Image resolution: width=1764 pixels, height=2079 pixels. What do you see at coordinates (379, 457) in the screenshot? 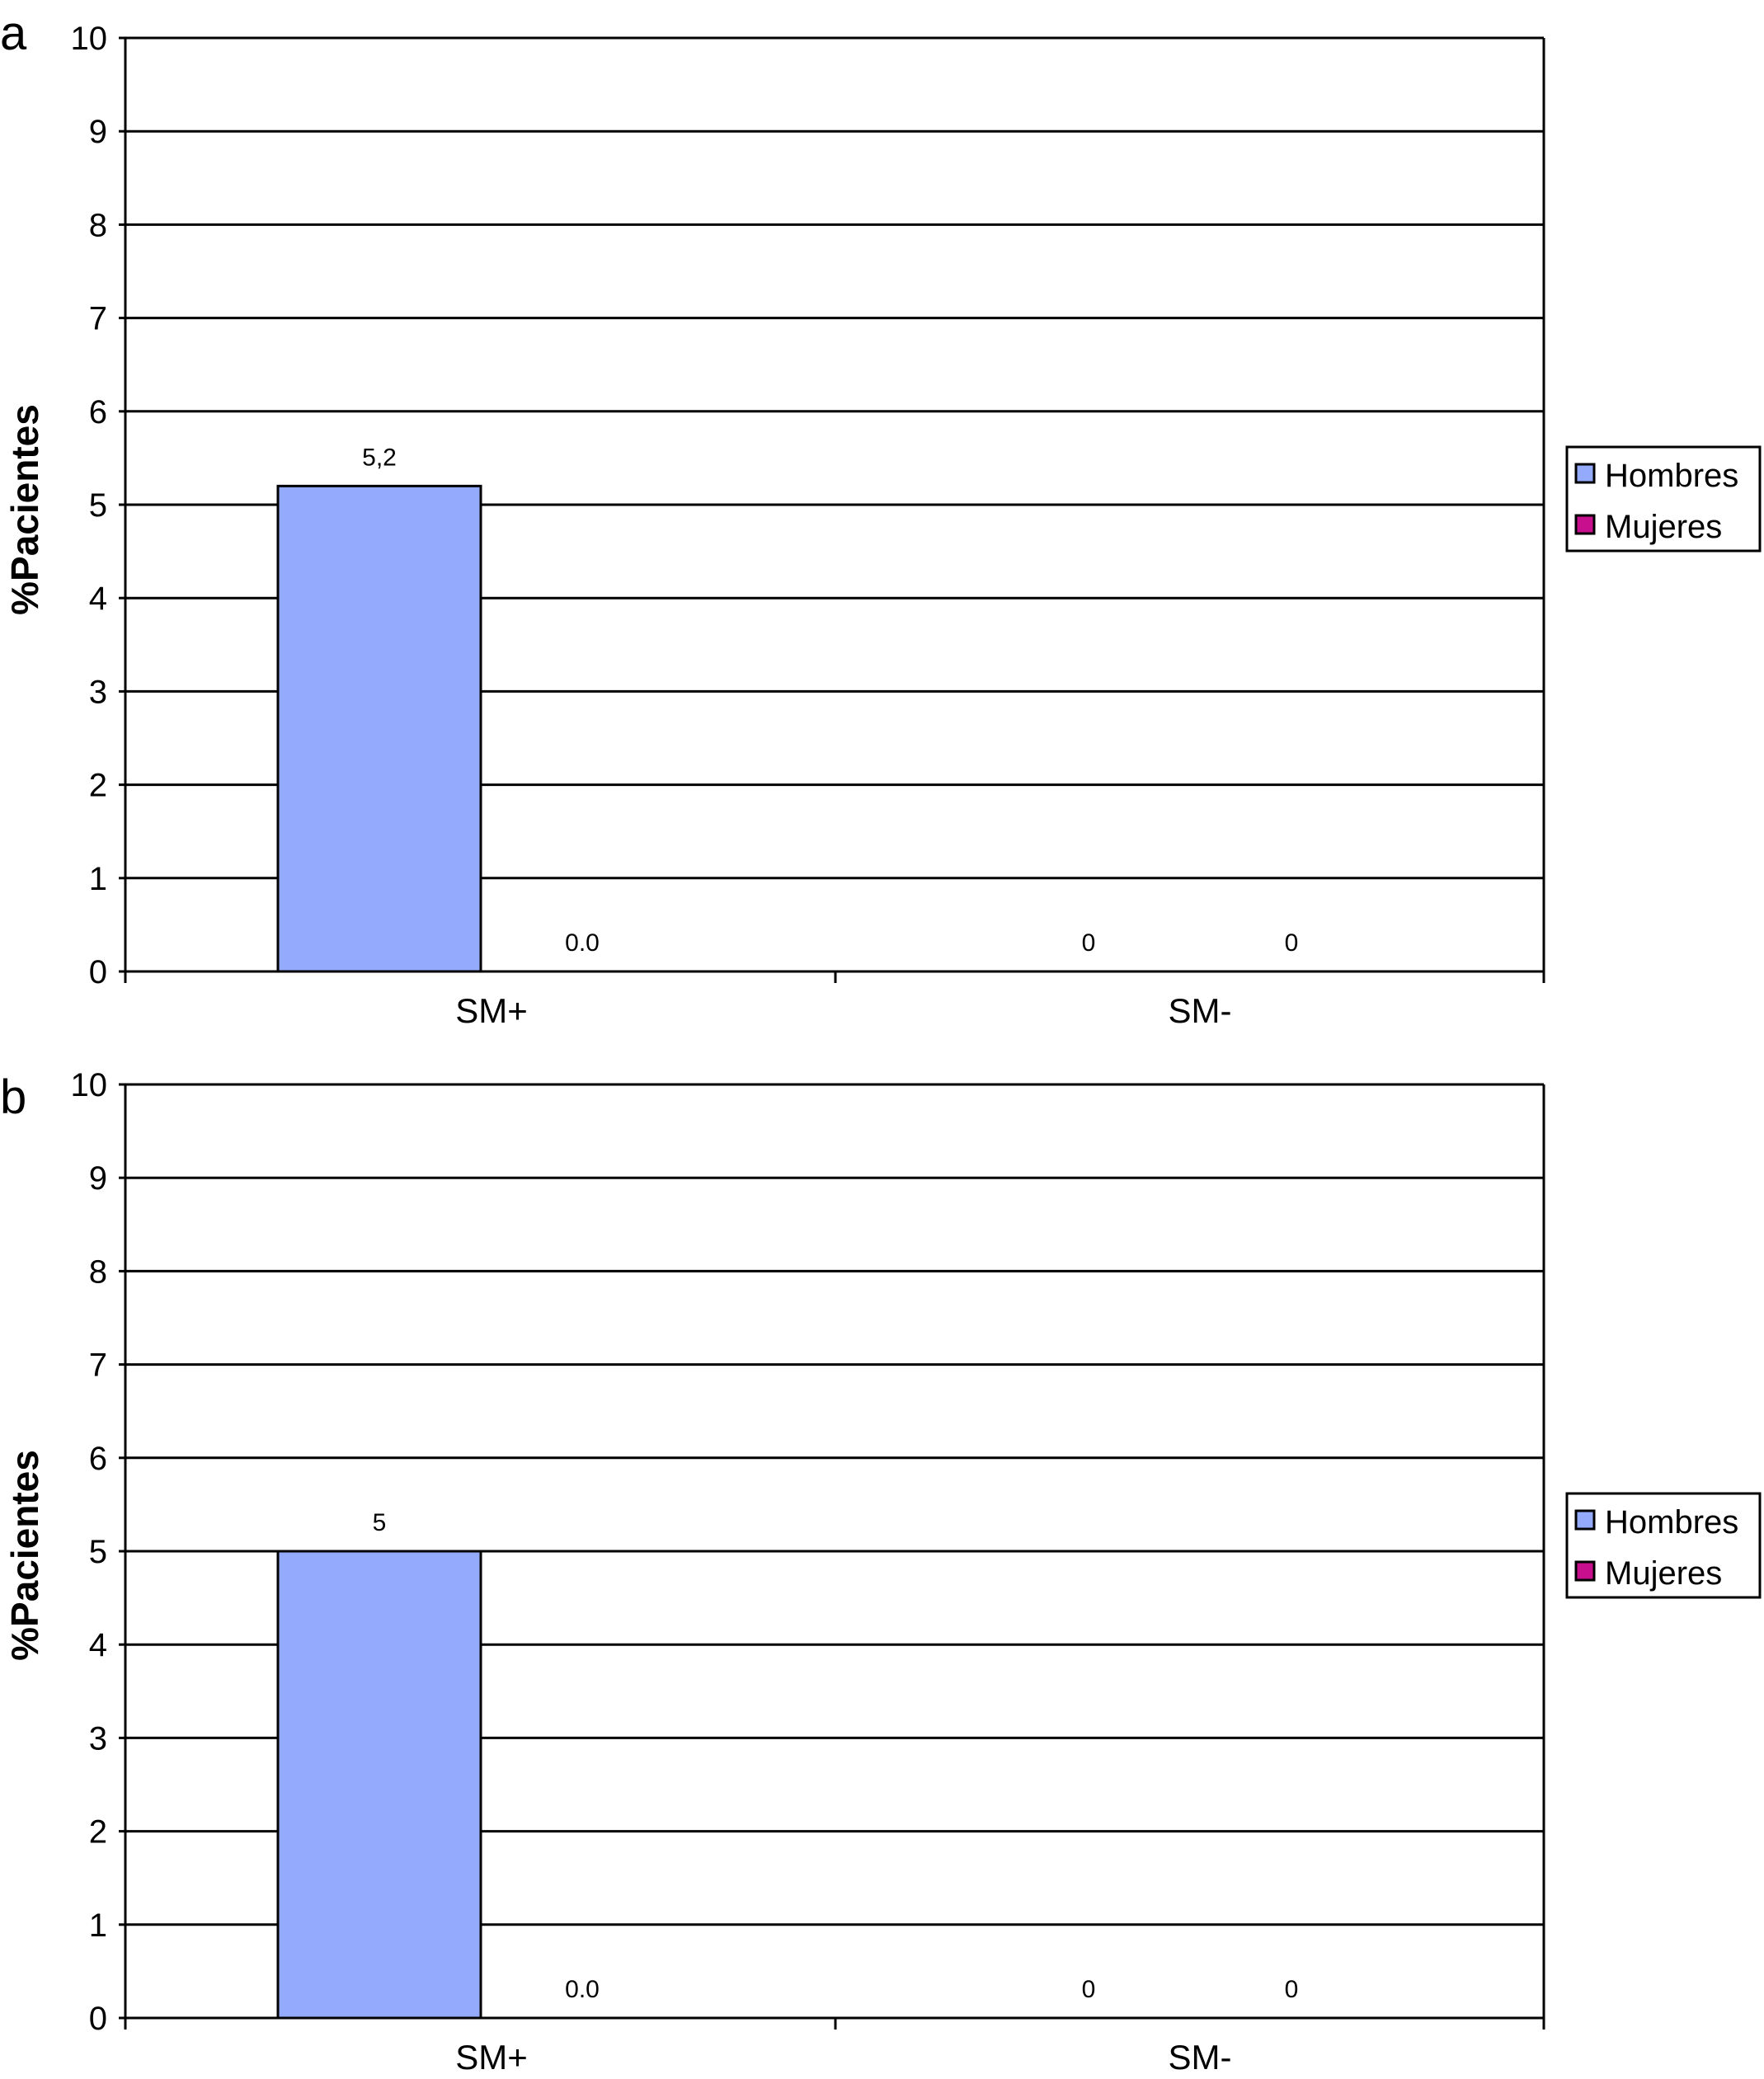
I see `data-label: 5,2` at bounding box center [379, 457].